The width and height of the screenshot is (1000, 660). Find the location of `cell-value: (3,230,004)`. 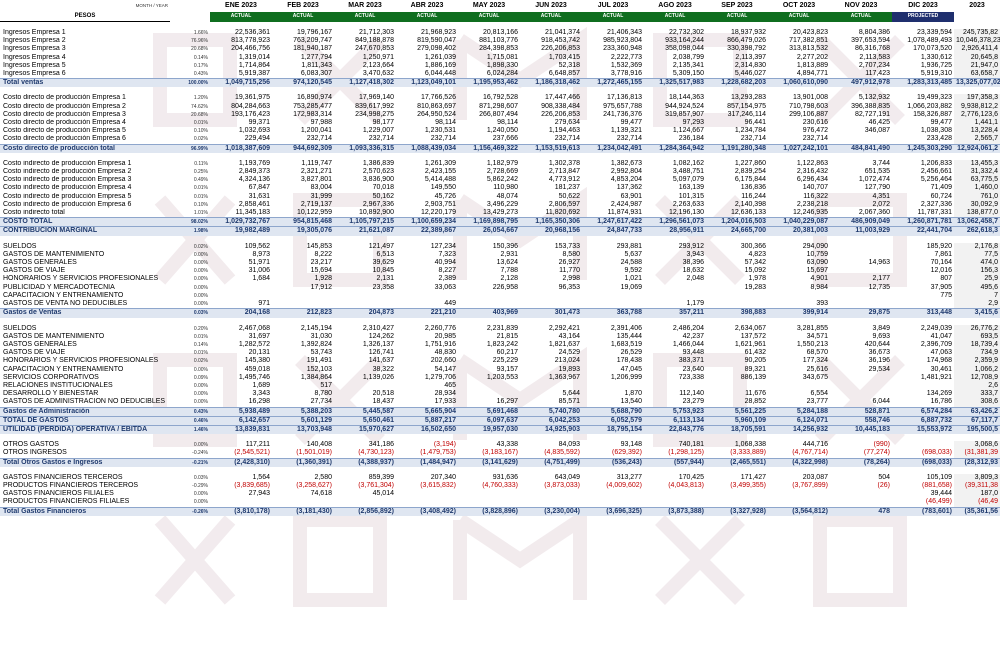

cell-value: (3,230,004) is located at coordinates (551, 511).